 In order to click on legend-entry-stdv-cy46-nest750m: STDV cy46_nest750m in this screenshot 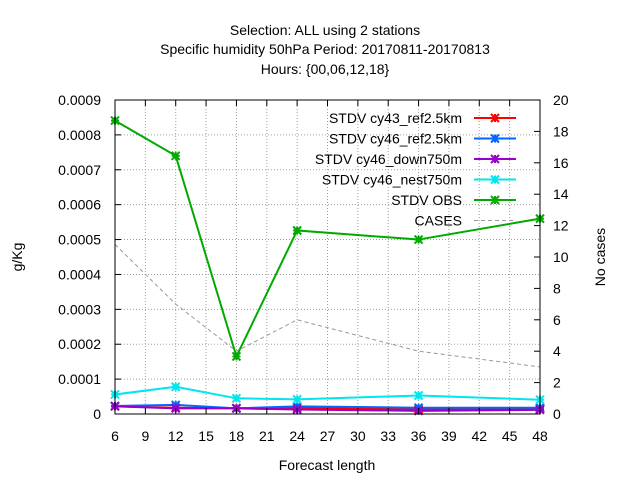, I will do `click(419, 180)`.